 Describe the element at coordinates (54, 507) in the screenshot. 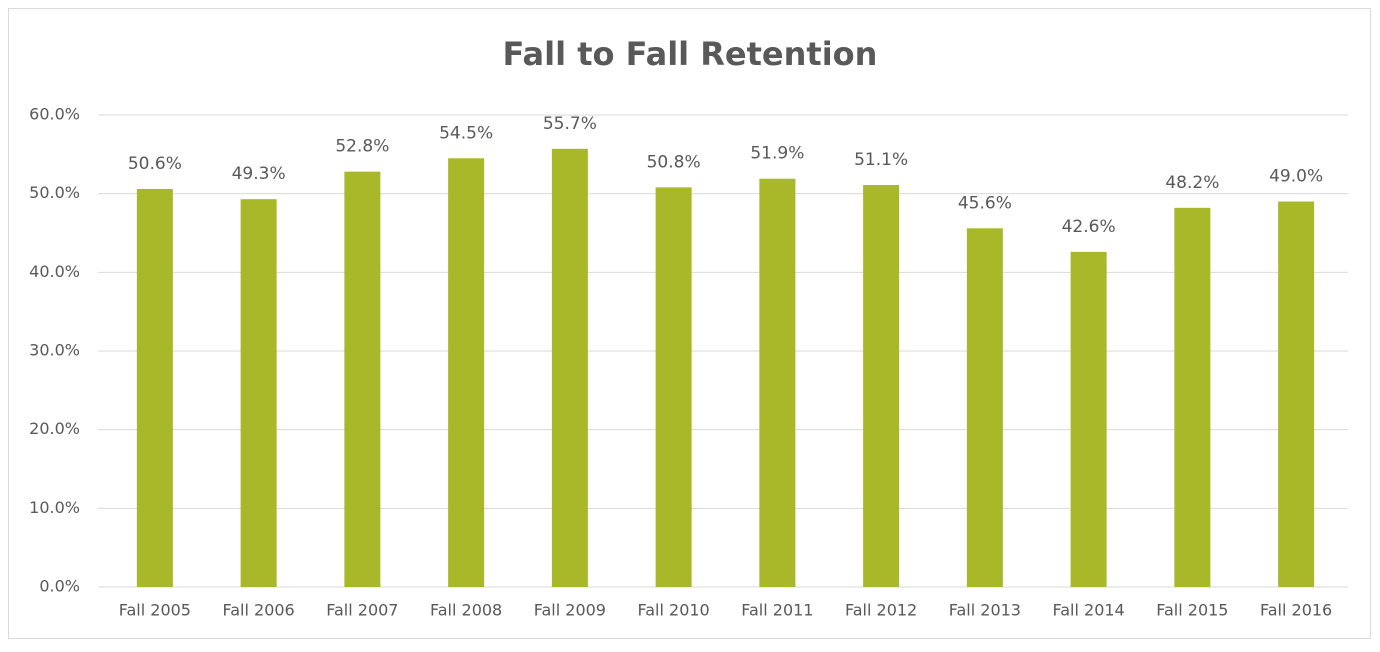

I see `y-tick-label: 10.0%` at that location.